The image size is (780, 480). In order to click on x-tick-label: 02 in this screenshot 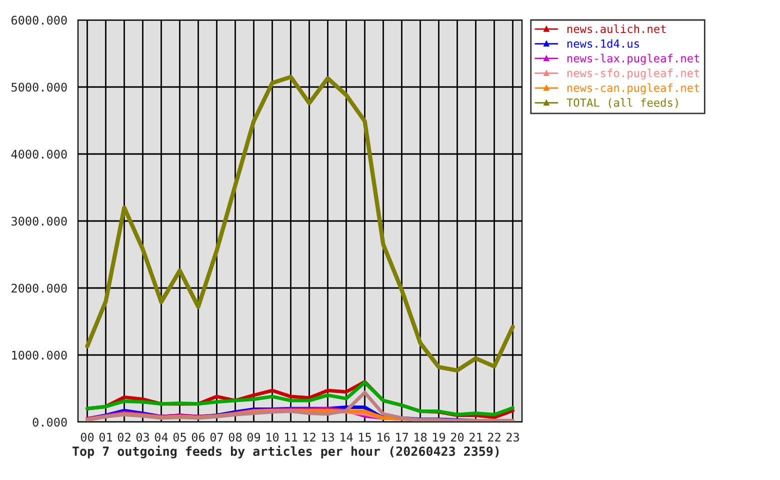, I will do `click(124, 437)`.